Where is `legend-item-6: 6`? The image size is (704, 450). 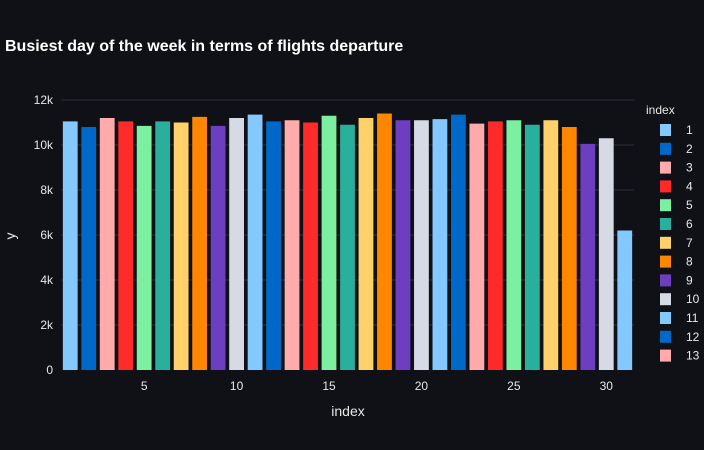
legend-item-6: 6 is located at coordinates (676, 224).